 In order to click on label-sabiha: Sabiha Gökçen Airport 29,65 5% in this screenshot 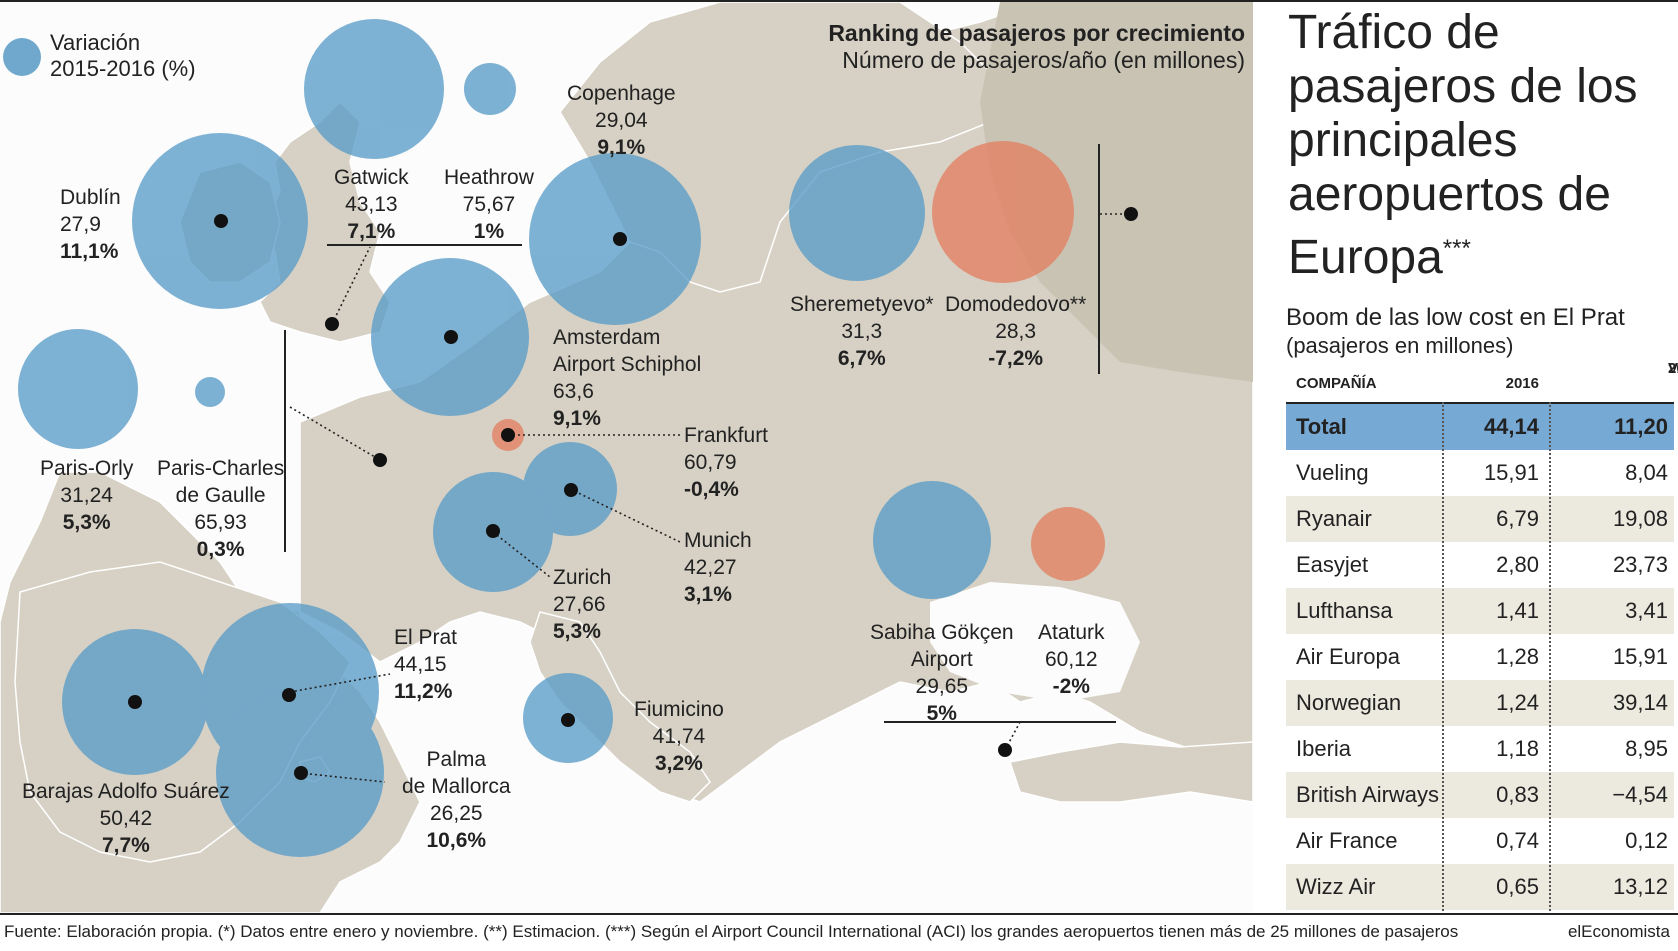, I will do `click(942, 673)`.